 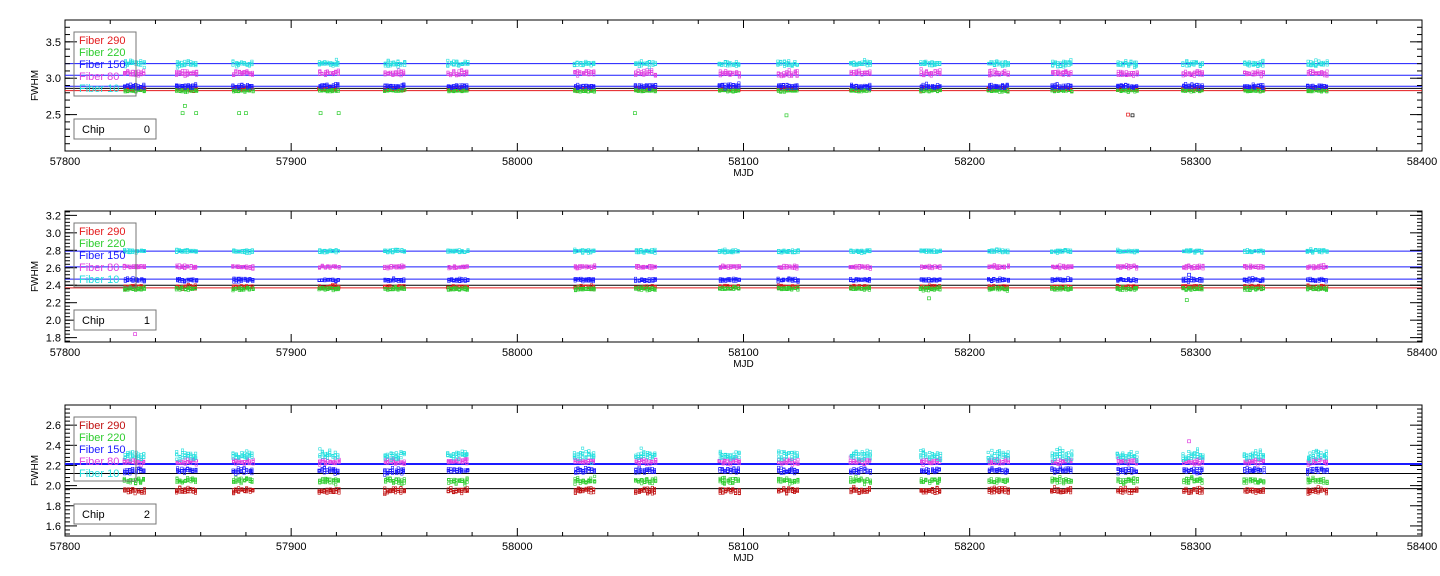 What do you see at coordinates (102, 53) in the screenshot?
I see `legend-entry: Fiber 220` at bounding box center [102, 53].